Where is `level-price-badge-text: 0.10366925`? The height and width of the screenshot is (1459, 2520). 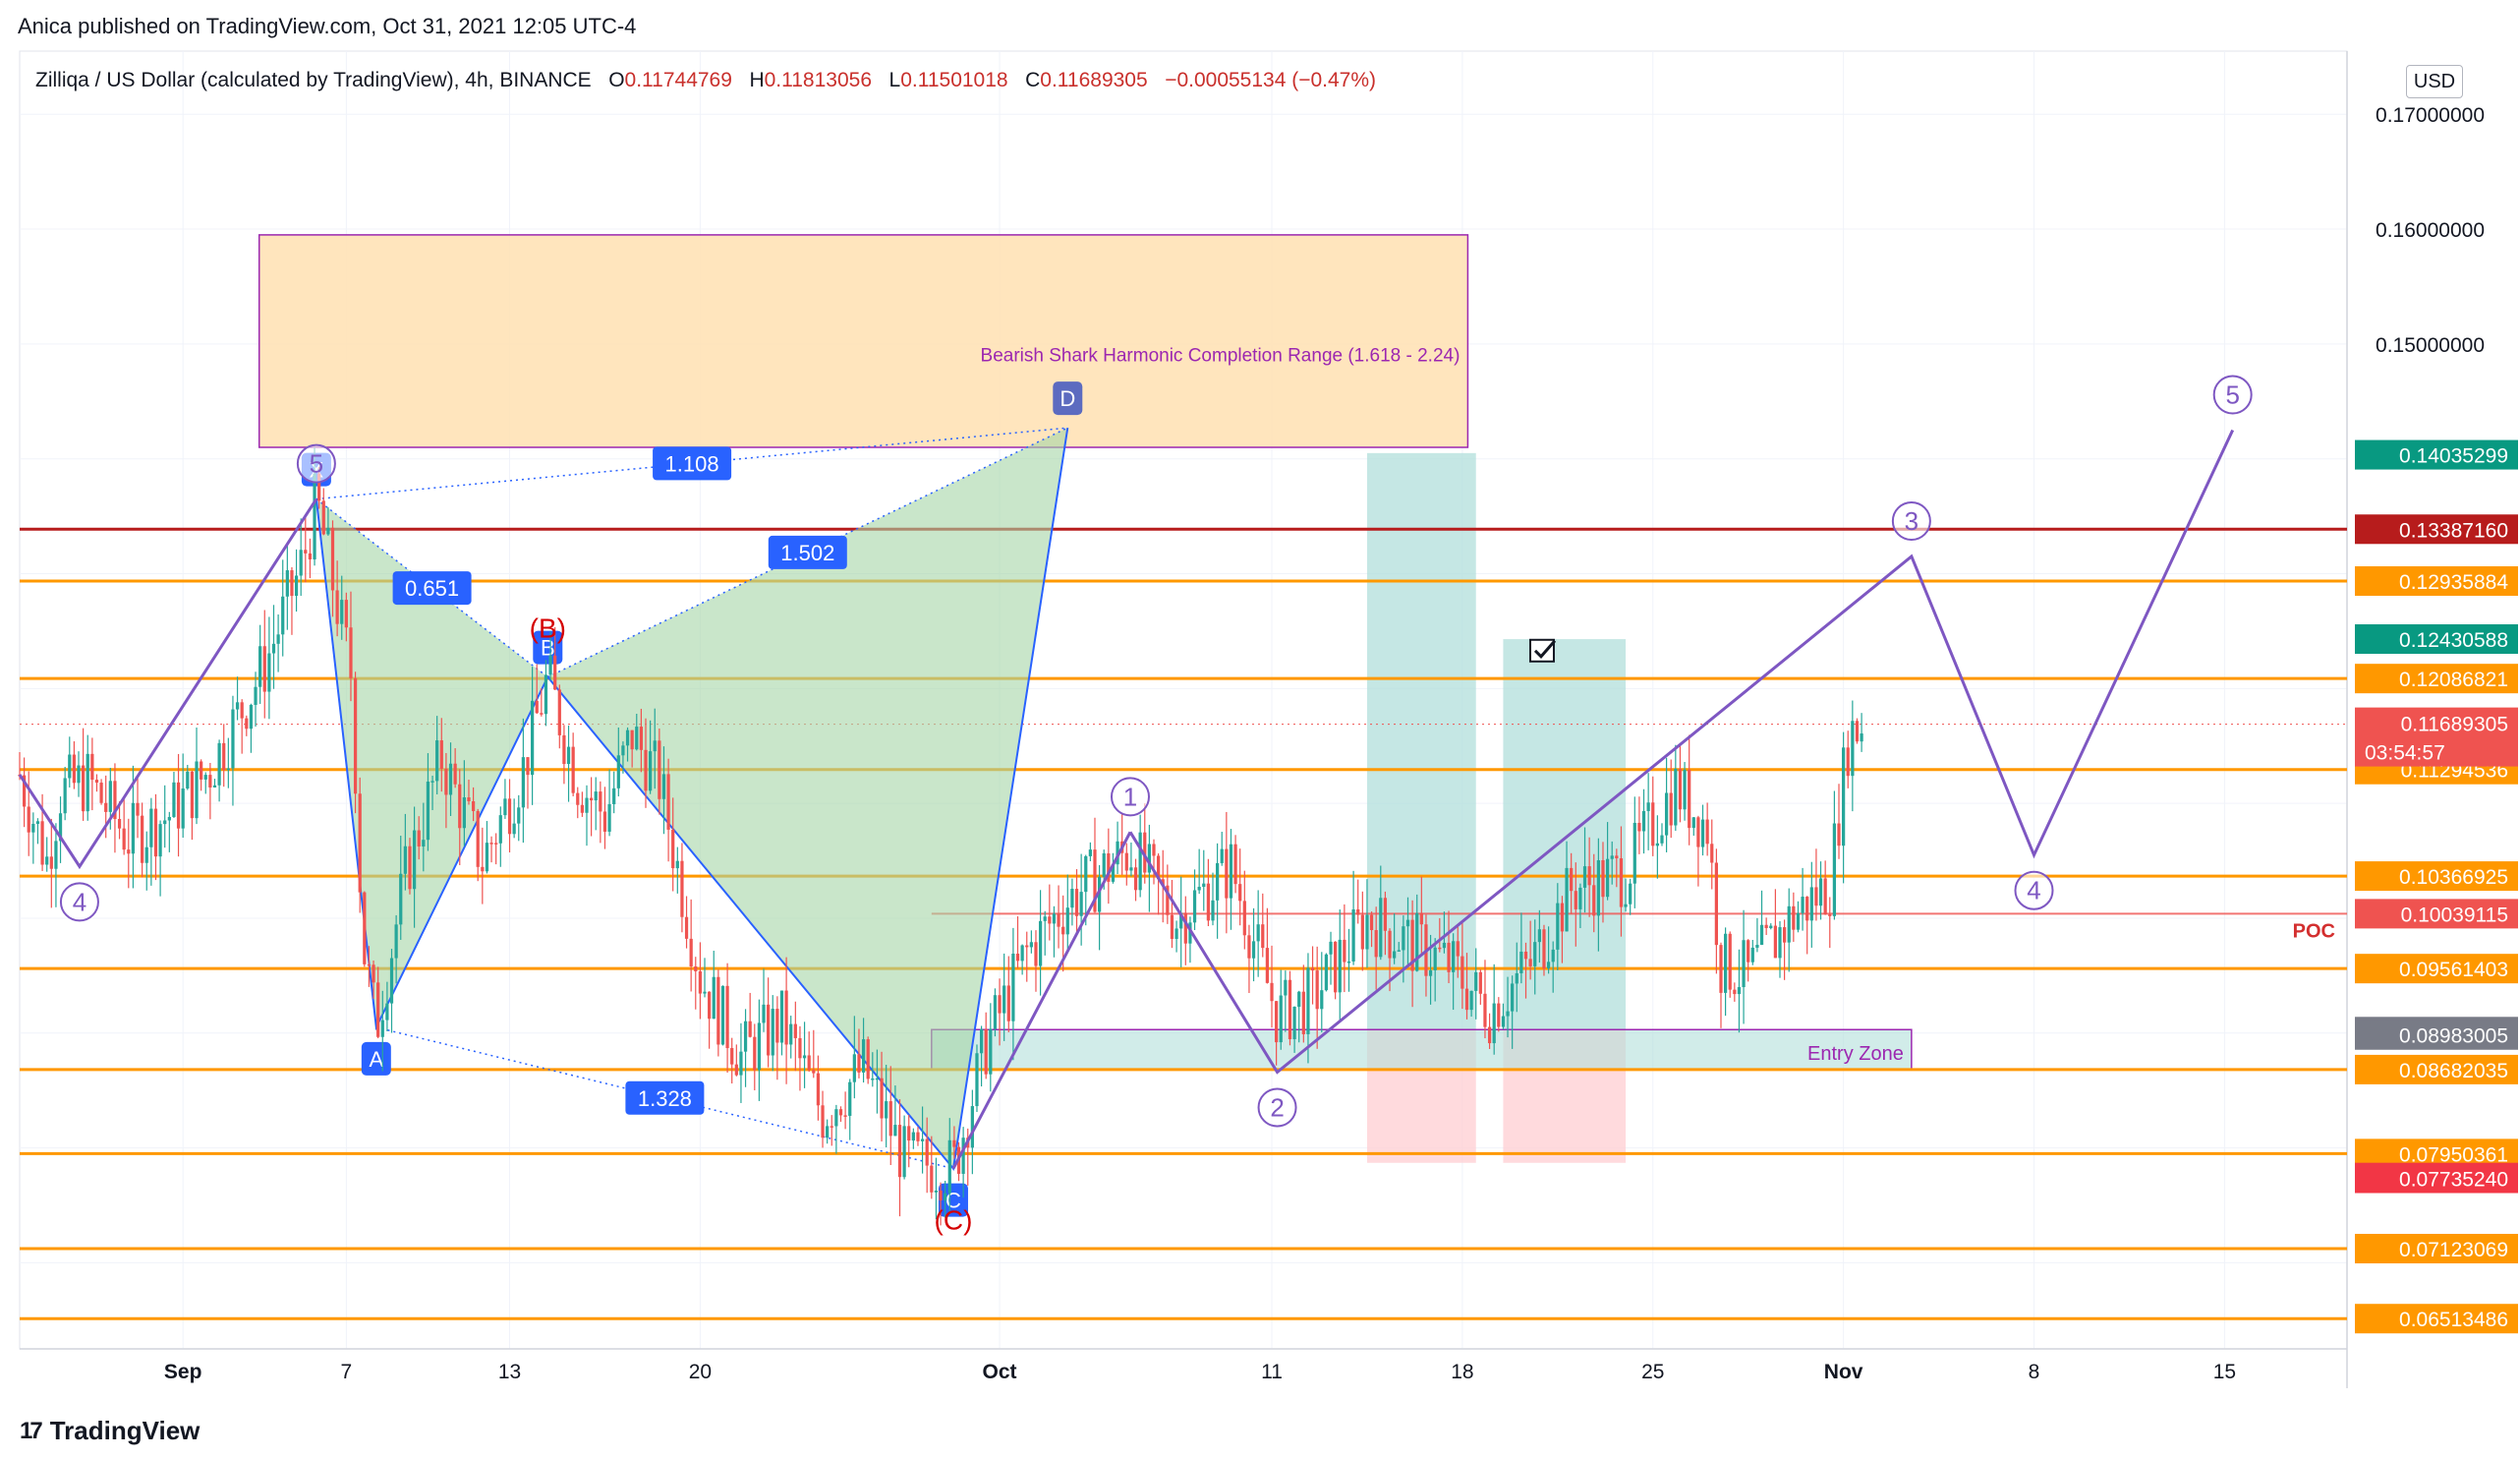
level-price-badge-text: 0.10366925 is located at coordinates (2453, 877).